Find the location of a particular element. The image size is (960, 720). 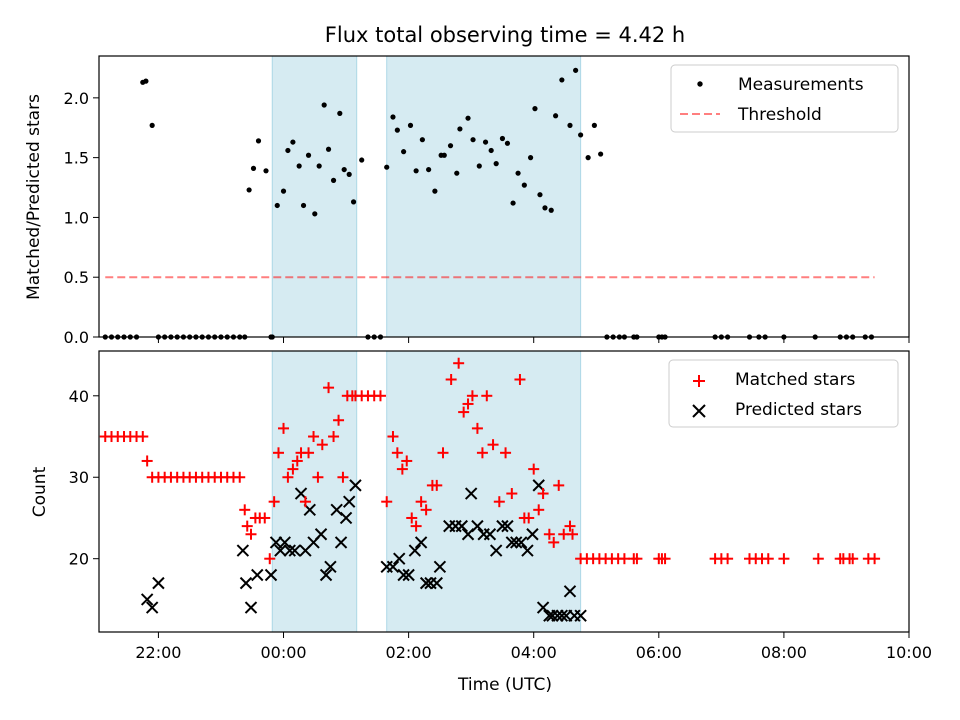

y-tick-label: 2.0 is located at coordinates (76, 98).